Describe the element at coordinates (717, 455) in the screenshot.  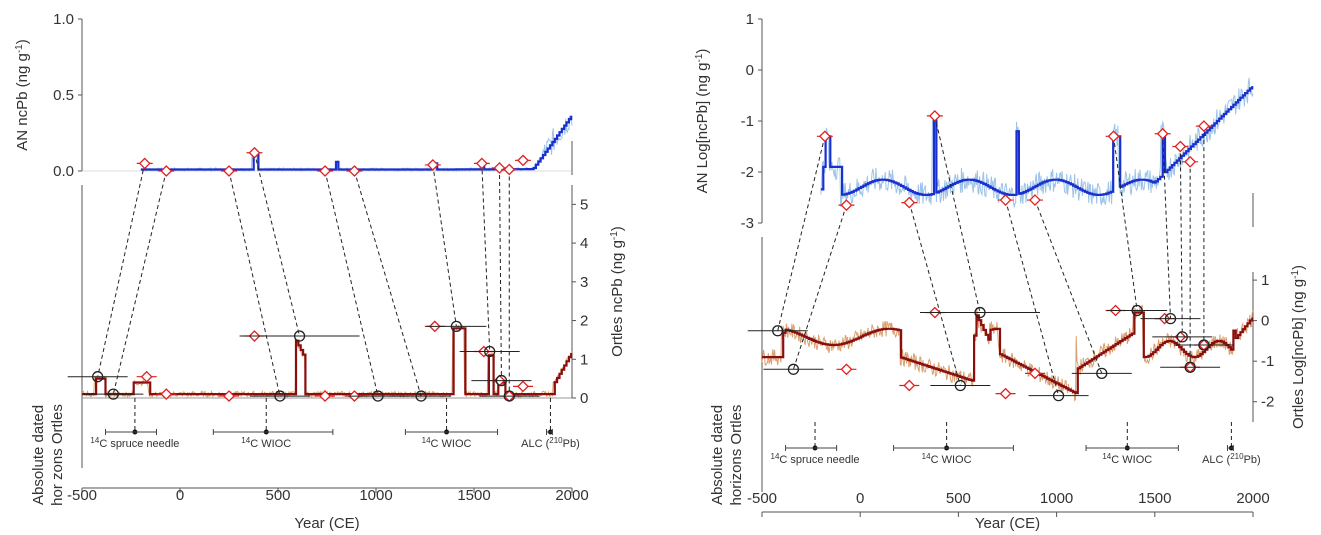
I see `side-label-line-1: Absolute dated` at that location.